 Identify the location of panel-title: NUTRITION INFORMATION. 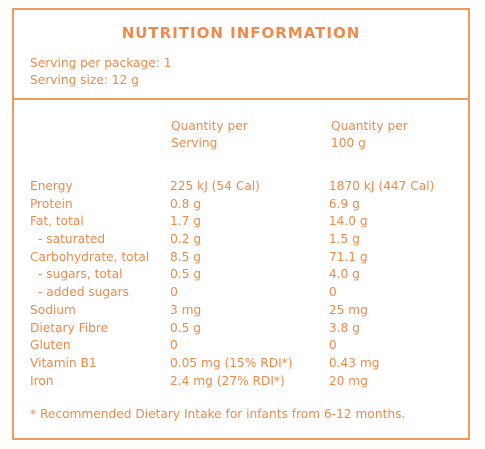
(241, 33).